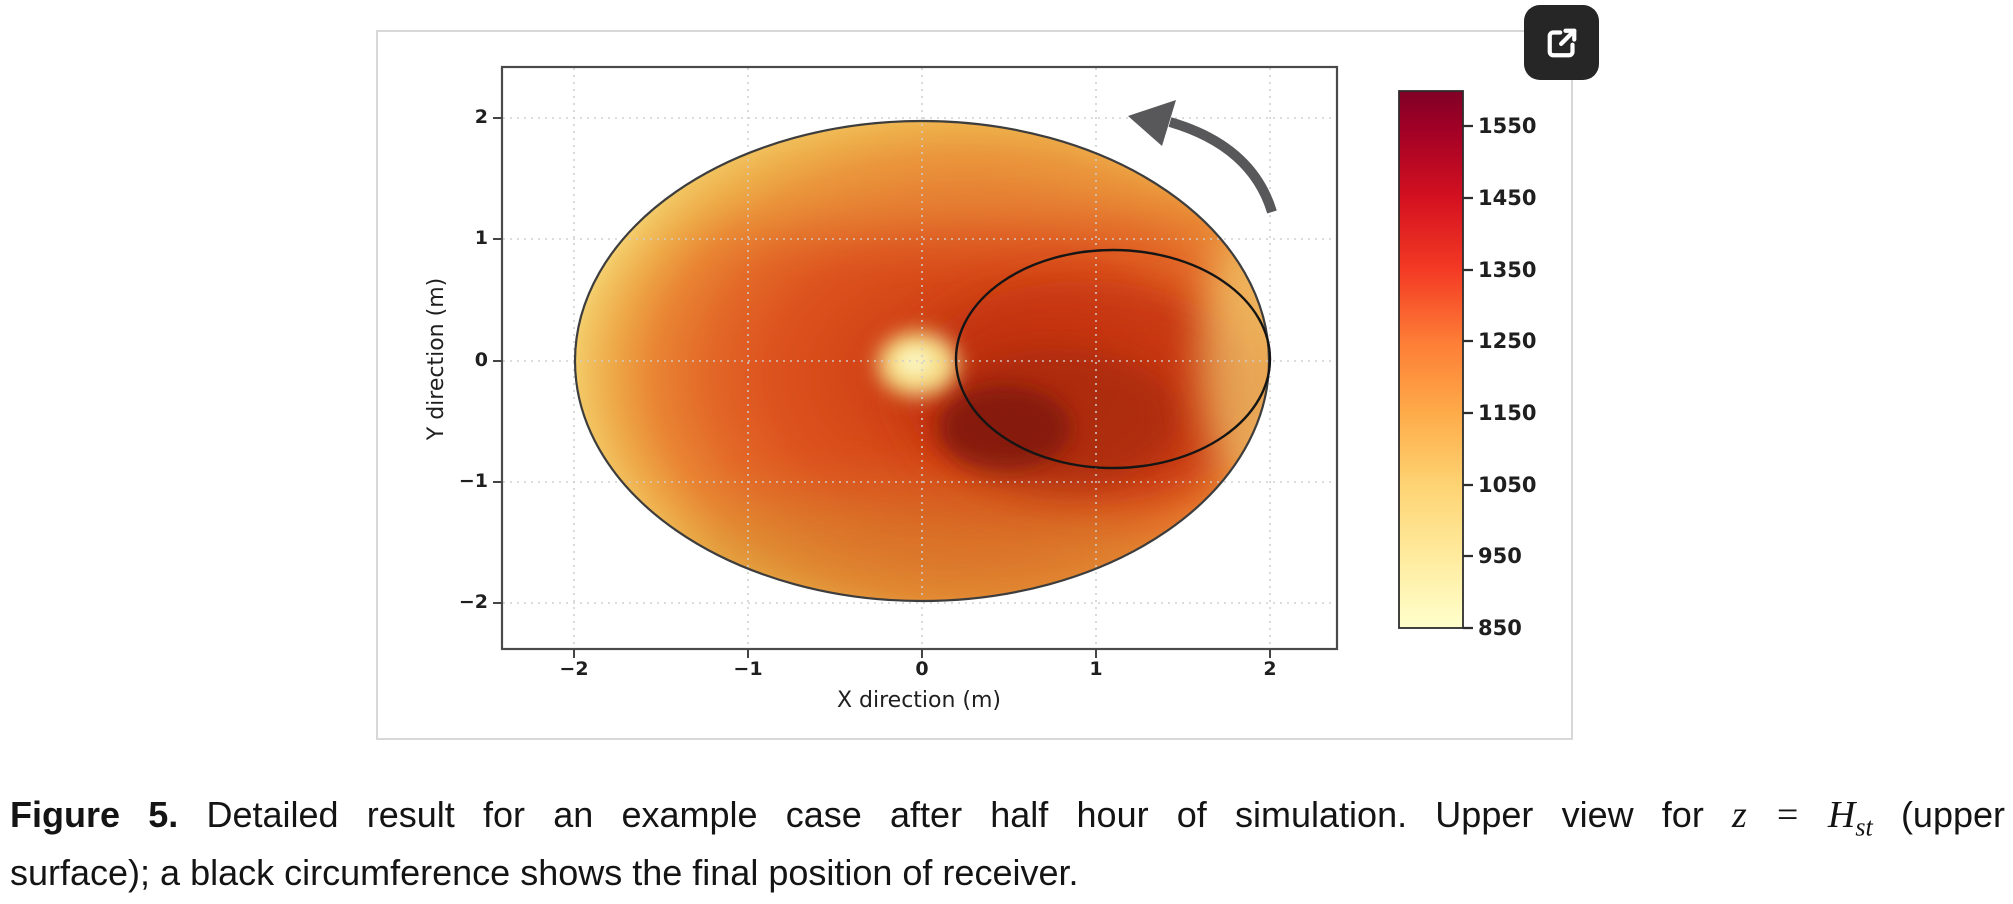 This screenshot has width=2013, height=904. I want to click on x-tick-label: 1, so click(1096, 669).